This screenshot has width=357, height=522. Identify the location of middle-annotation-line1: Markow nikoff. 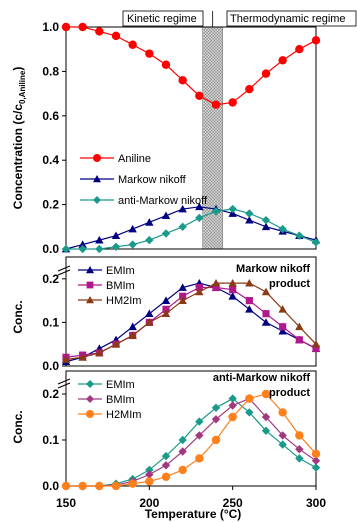
(273, 269).